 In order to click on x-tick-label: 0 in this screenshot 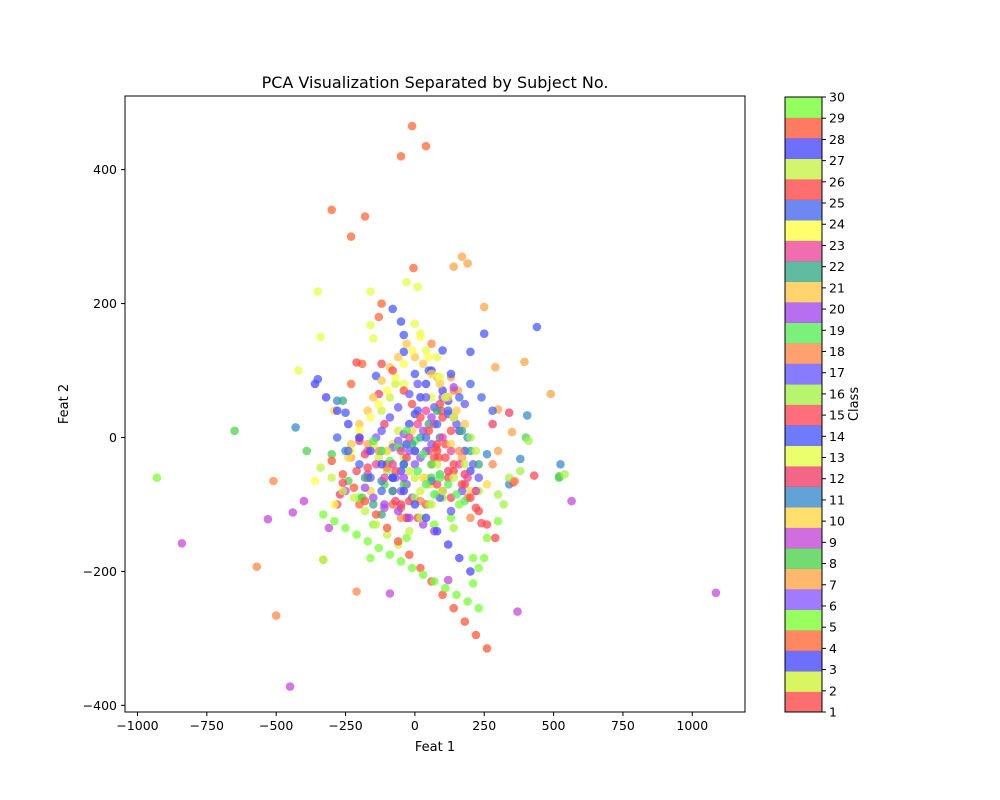, I will do `click(415, 725)`.